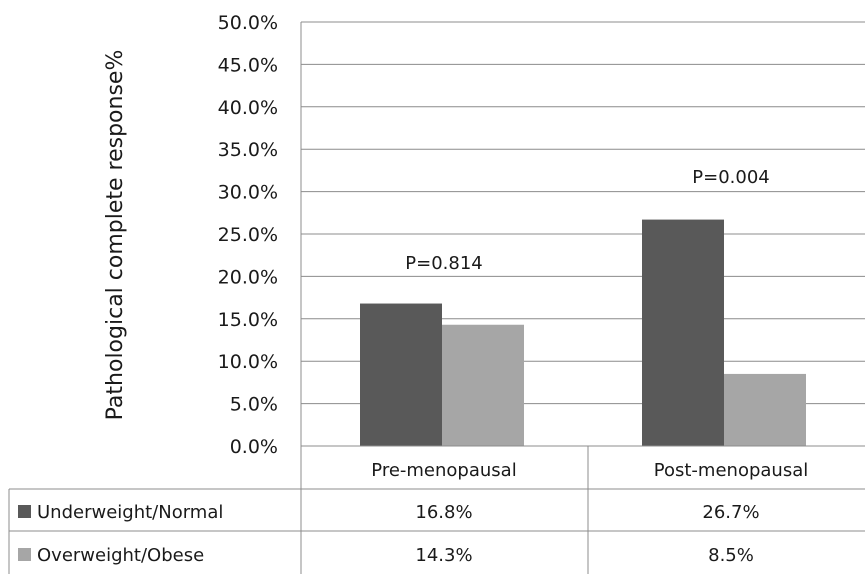 The height and width of the screenshot is (574, 865). Describe the element at coordinates (254, 405) in the screenshot. I see `y-tick-label: 5.0%` at that location.